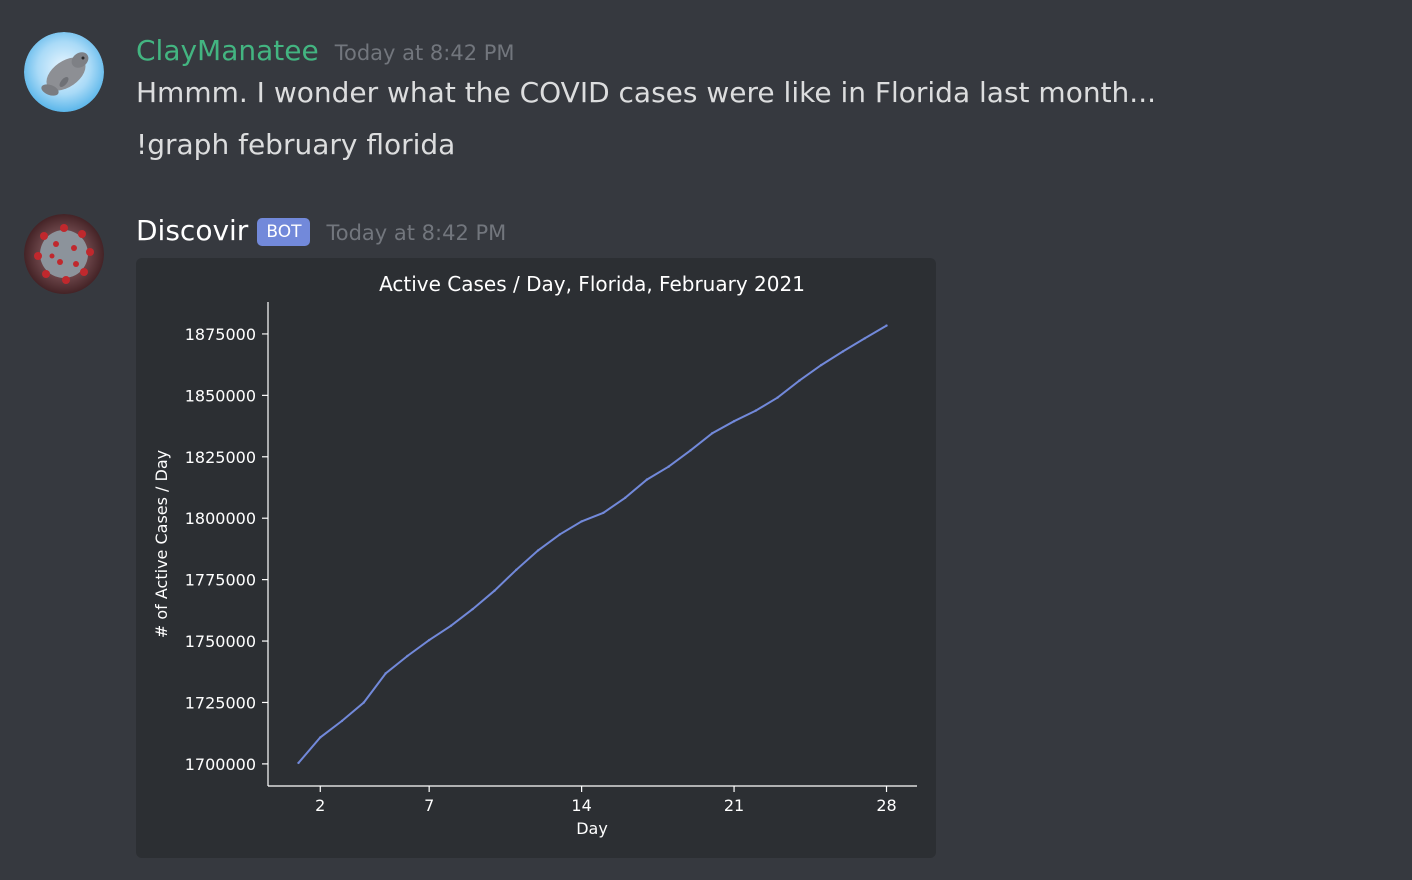 This screenshot has width=1412, height=880. What do you see at coordinates (220, 334) in the screenshot?
I see `y-tick-label: 1875000` at bounding box center [220, 334].